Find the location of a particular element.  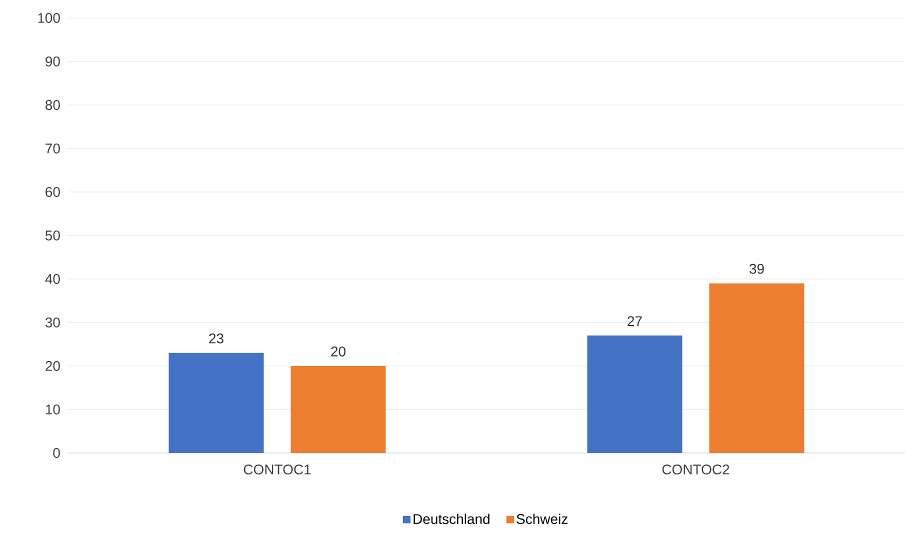

legend-label: Deutschland is located at coordinates (452, 519).